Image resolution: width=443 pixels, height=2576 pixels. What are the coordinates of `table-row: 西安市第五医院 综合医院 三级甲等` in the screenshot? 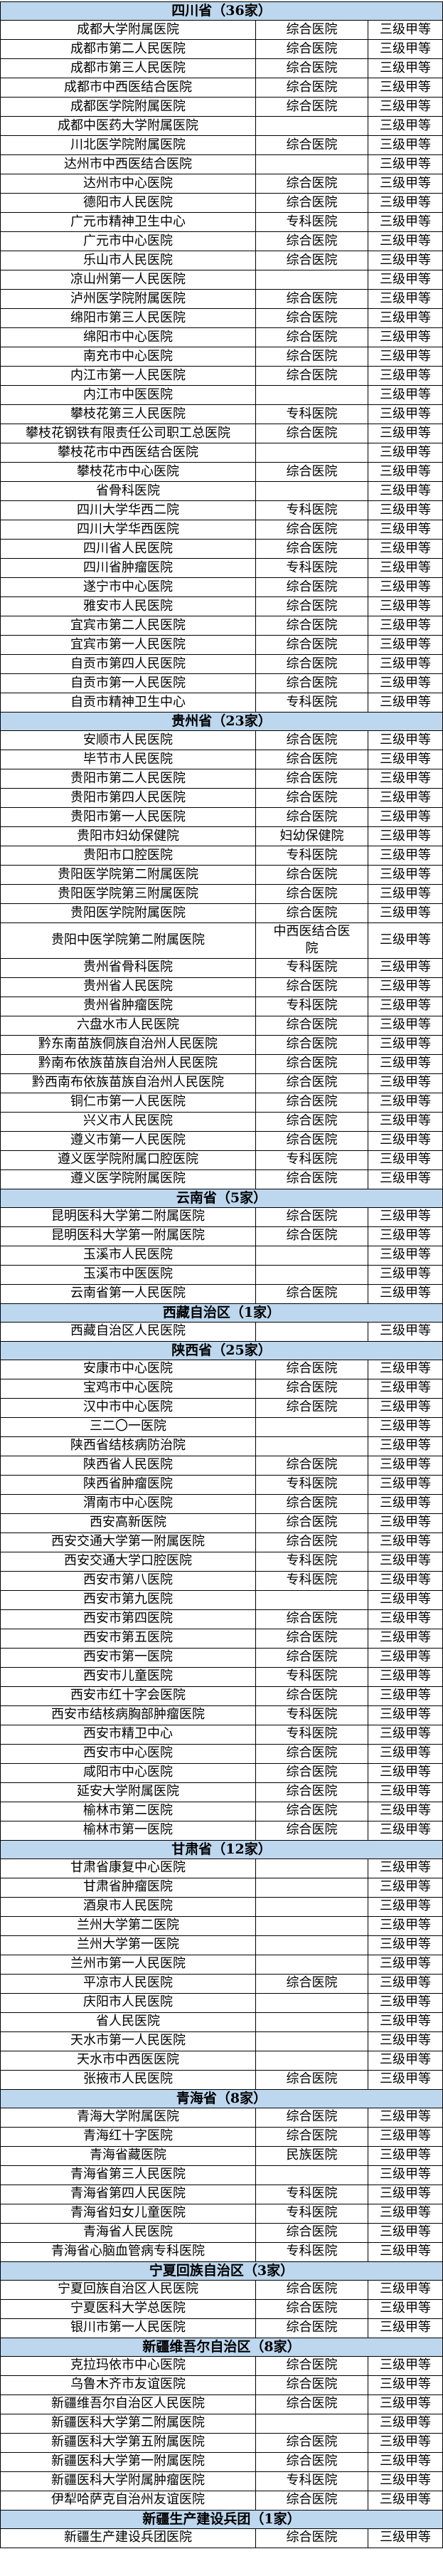 It's located at (221, 1639).